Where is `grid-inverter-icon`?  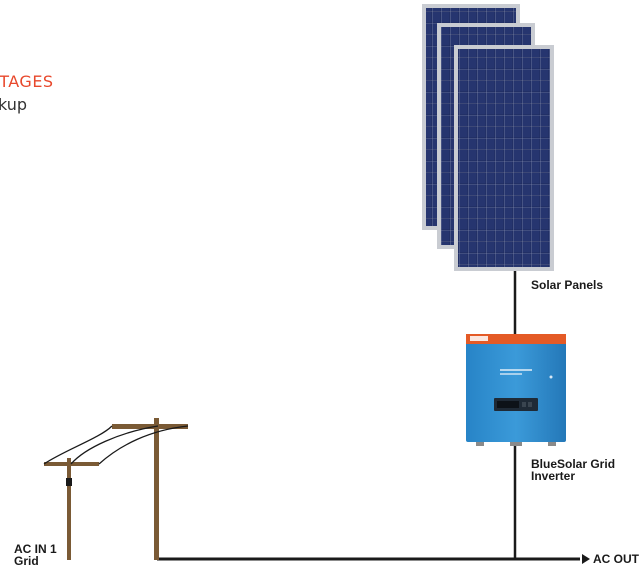 grid-inverter-icon is located at coordinates (516, 390).